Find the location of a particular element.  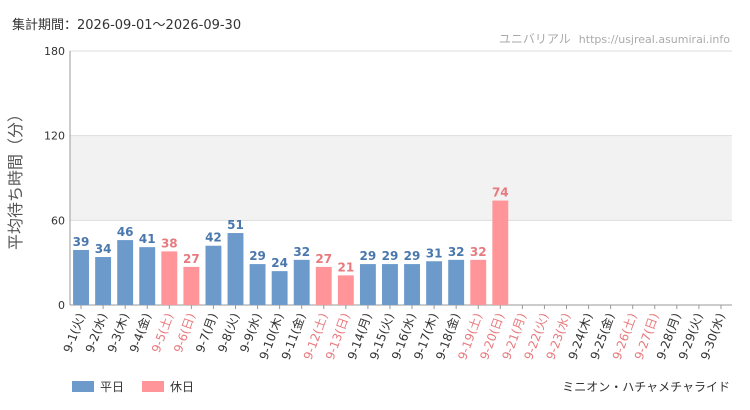

y-tick-label: 0 is located at coordinates (61, 305).